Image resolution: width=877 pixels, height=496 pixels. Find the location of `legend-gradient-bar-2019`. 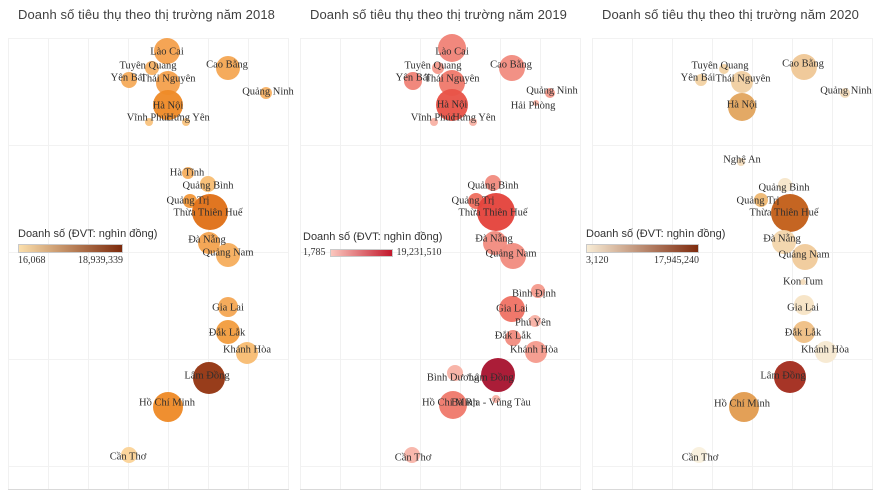

legend-gradient-bar-2019 is located at coordinates (361, 252).